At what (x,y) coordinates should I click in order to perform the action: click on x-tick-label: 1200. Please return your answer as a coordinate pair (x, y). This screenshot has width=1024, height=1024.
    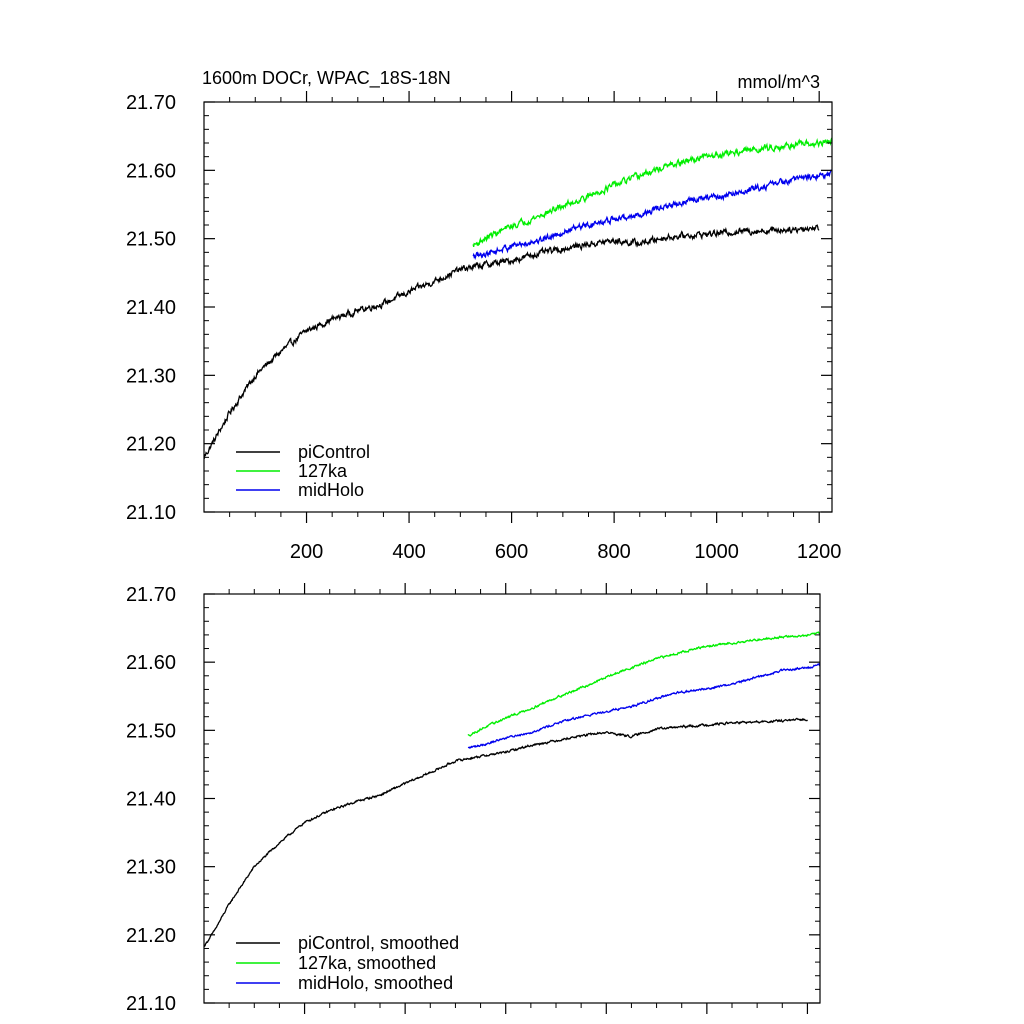
    Looking at the image, I should click on (819, 552).